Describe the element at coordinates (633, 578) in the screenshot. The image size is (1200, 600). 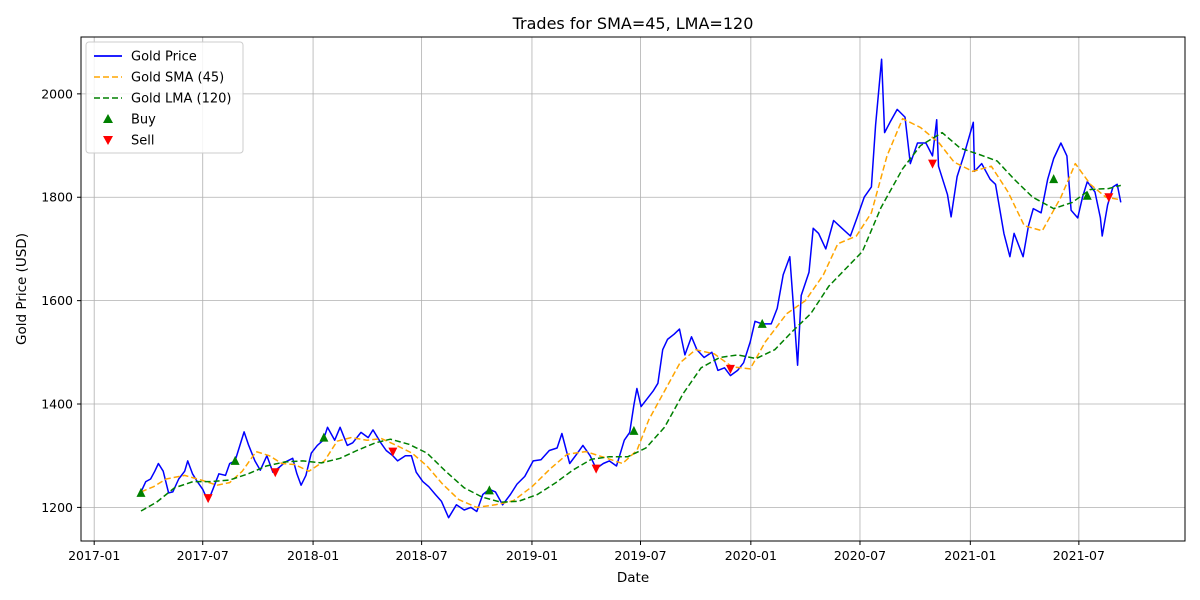
I see `x-axis-label: Date` at that location.